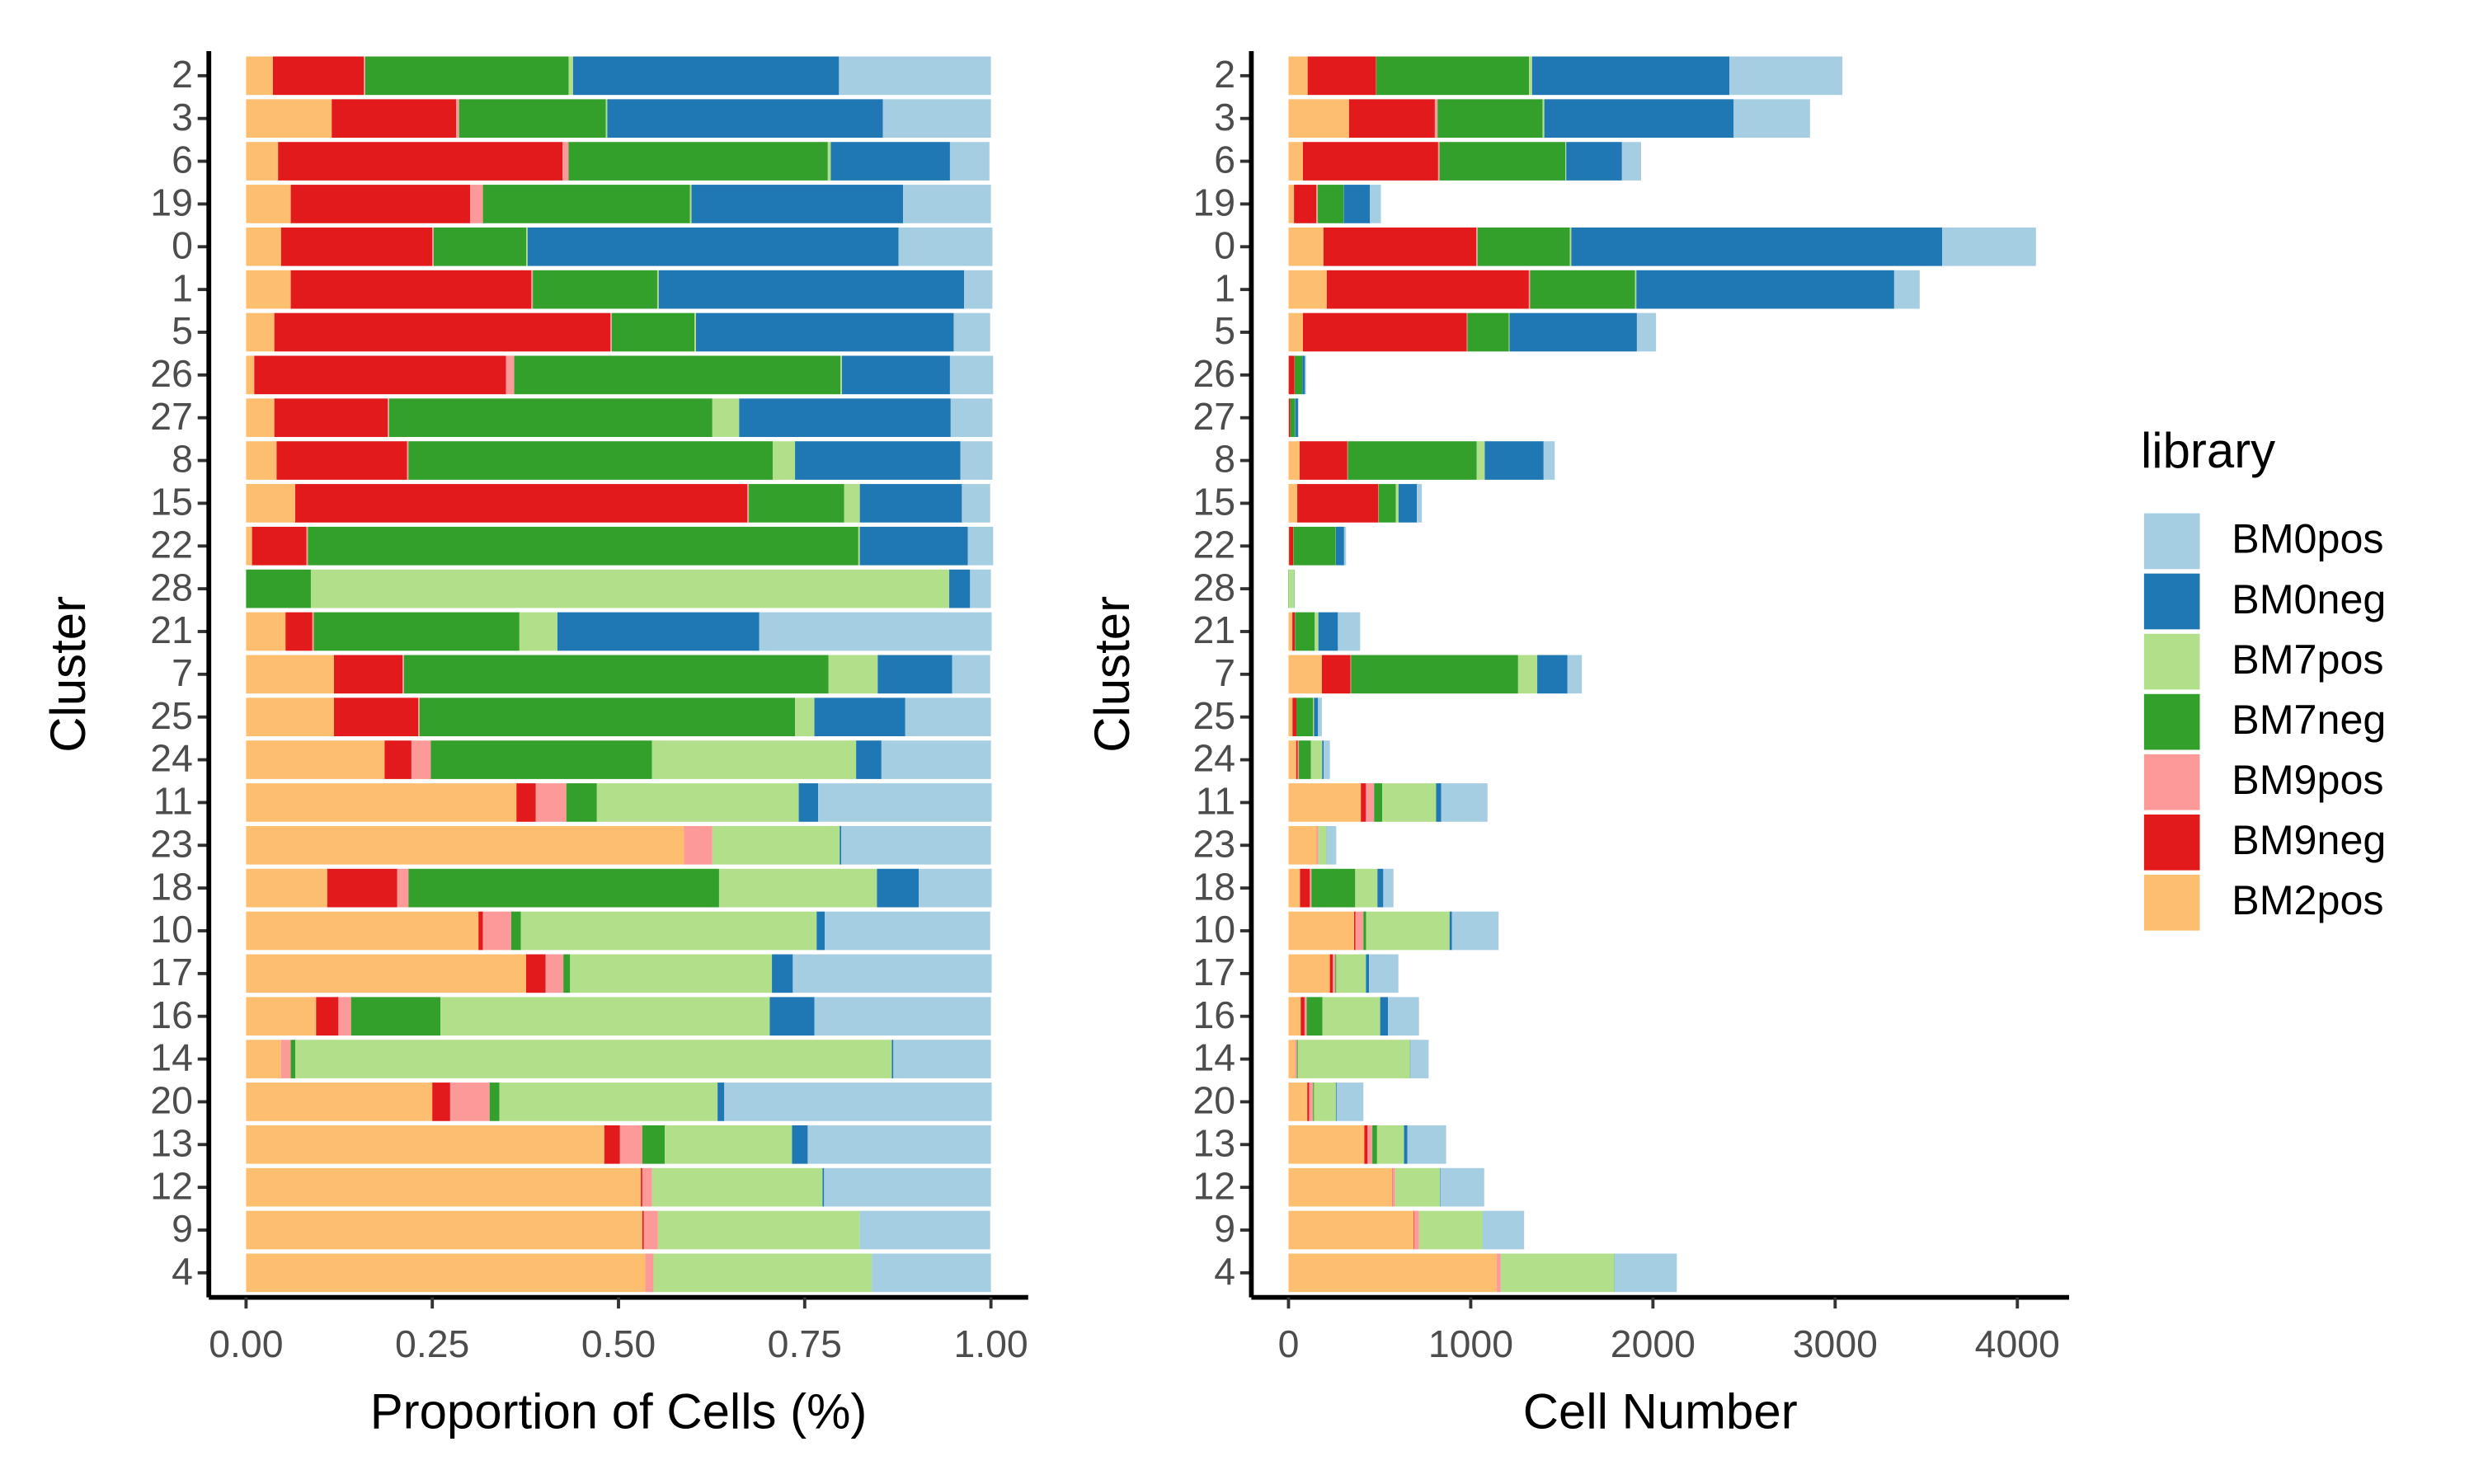  I want to click on legend-label: BM0pos, so click(2307, 539).